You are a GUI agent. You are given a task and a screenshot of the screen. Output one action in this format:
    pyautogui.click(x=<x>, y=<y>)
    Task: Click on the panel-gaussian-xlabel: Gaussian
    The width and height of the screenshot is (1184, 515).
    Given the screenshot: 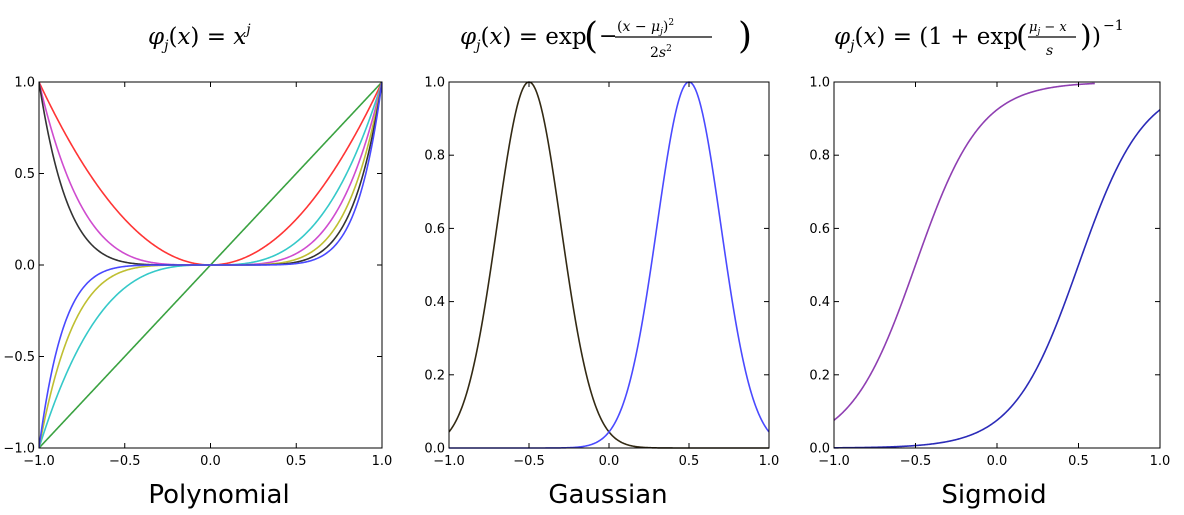 What is the action you would take?
    pyautogui.click(x=607, y=495)
    